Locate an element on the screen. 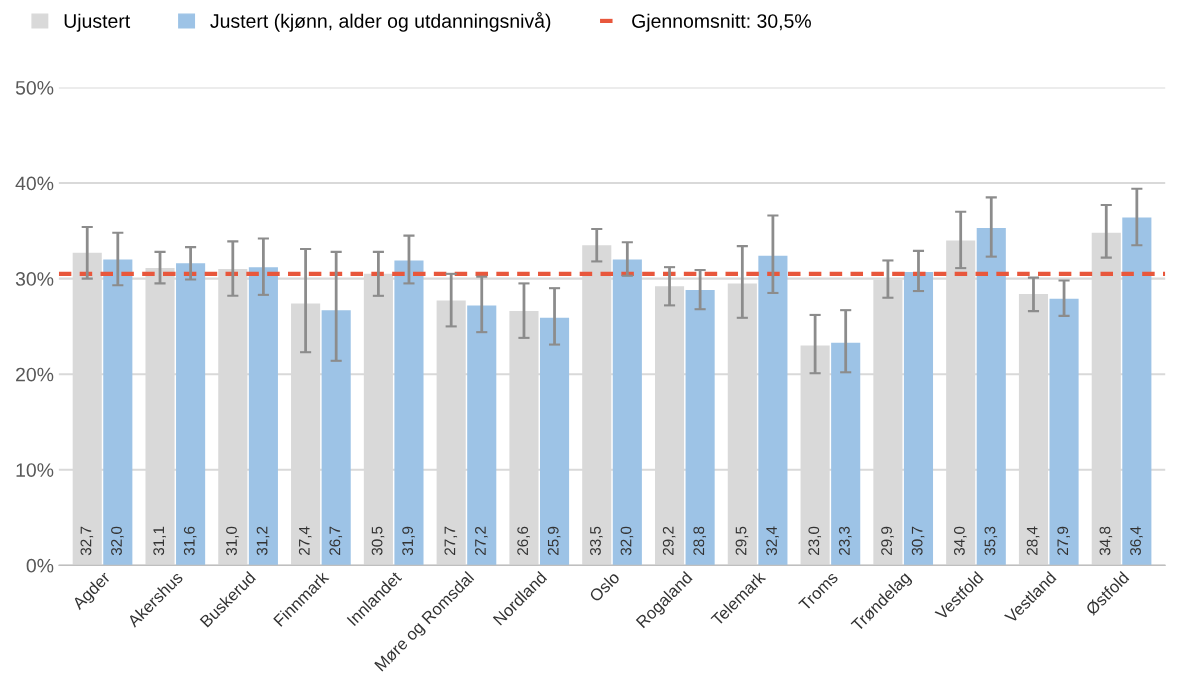 This screenshot has width=1177, height=673. data-label: 26,7 is located at coordinates (336, 540).